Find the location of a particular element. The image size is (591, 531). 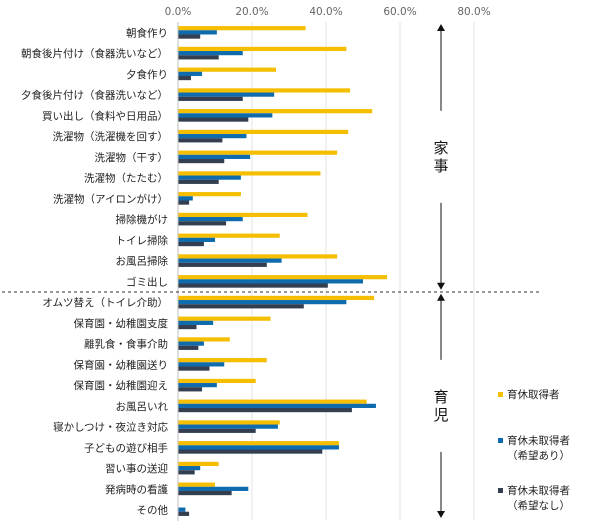

category-label: 保育園・幼稚園支度 is located at coordinates (121, 323).